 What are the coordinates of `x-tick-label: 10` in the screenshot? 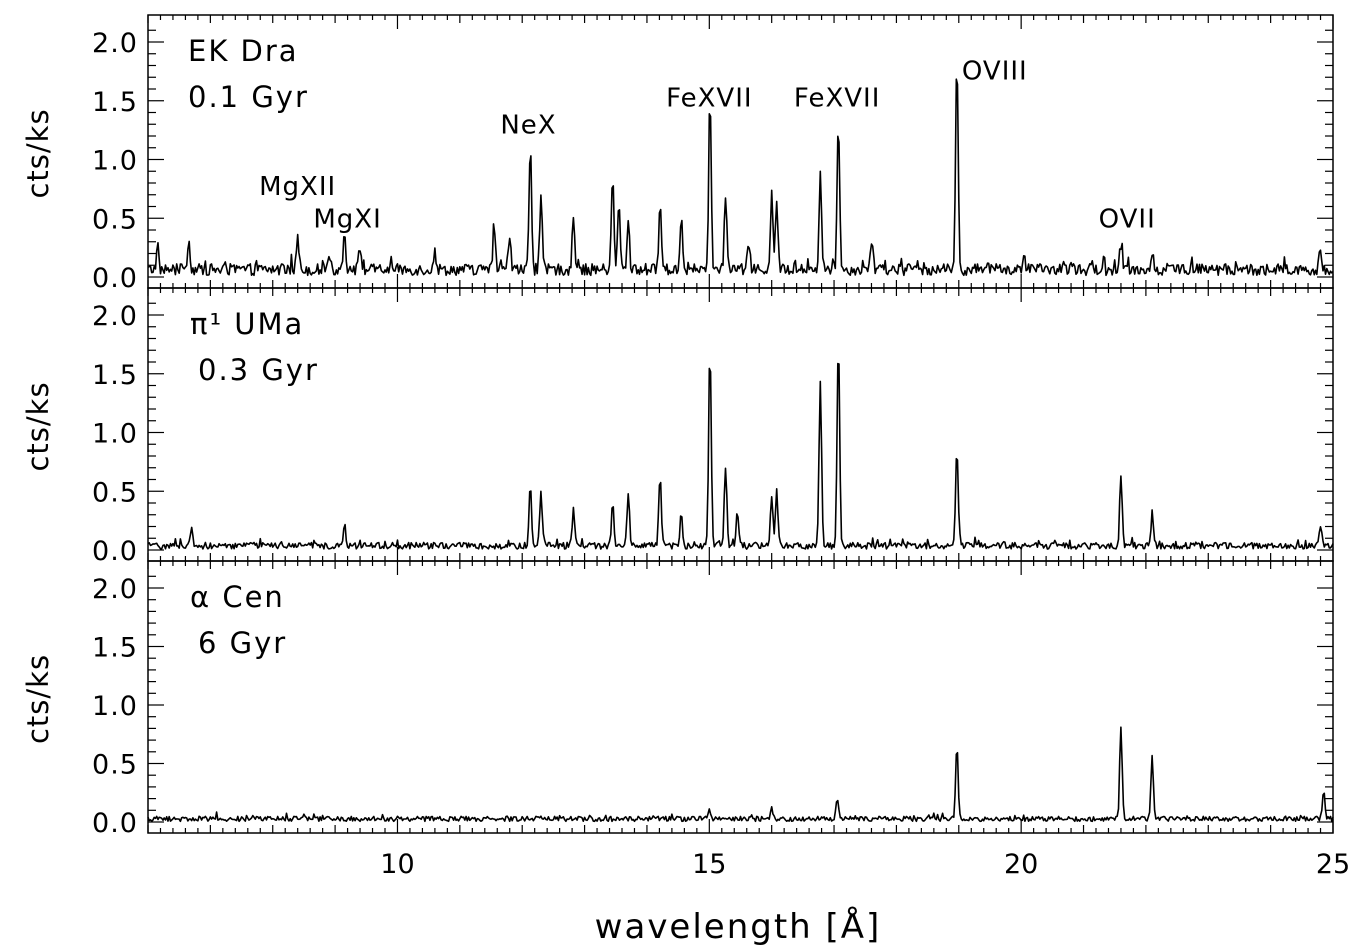 It's located at (397, 864).